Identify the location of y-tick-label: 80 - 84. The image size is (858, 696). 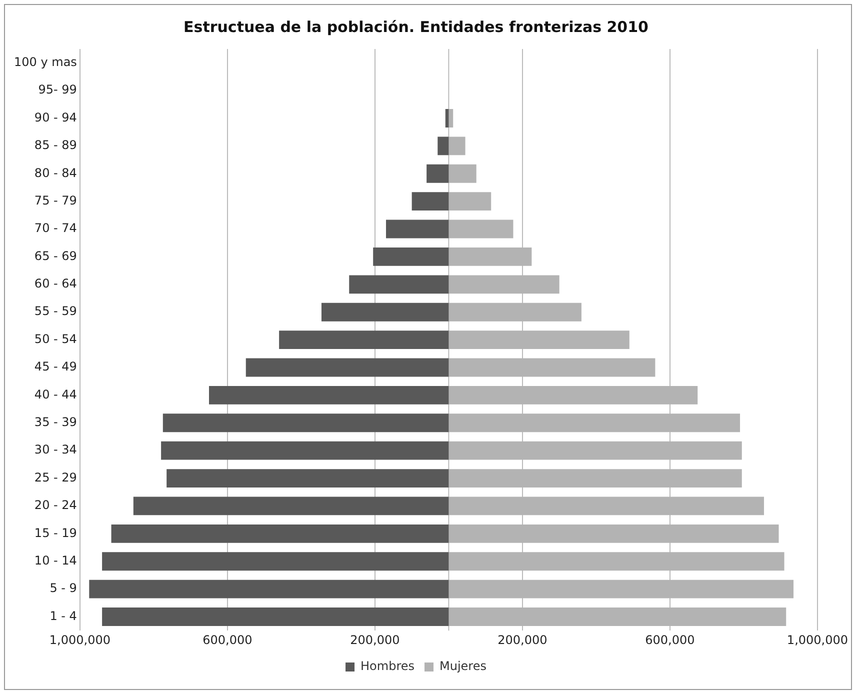
(55, 173).